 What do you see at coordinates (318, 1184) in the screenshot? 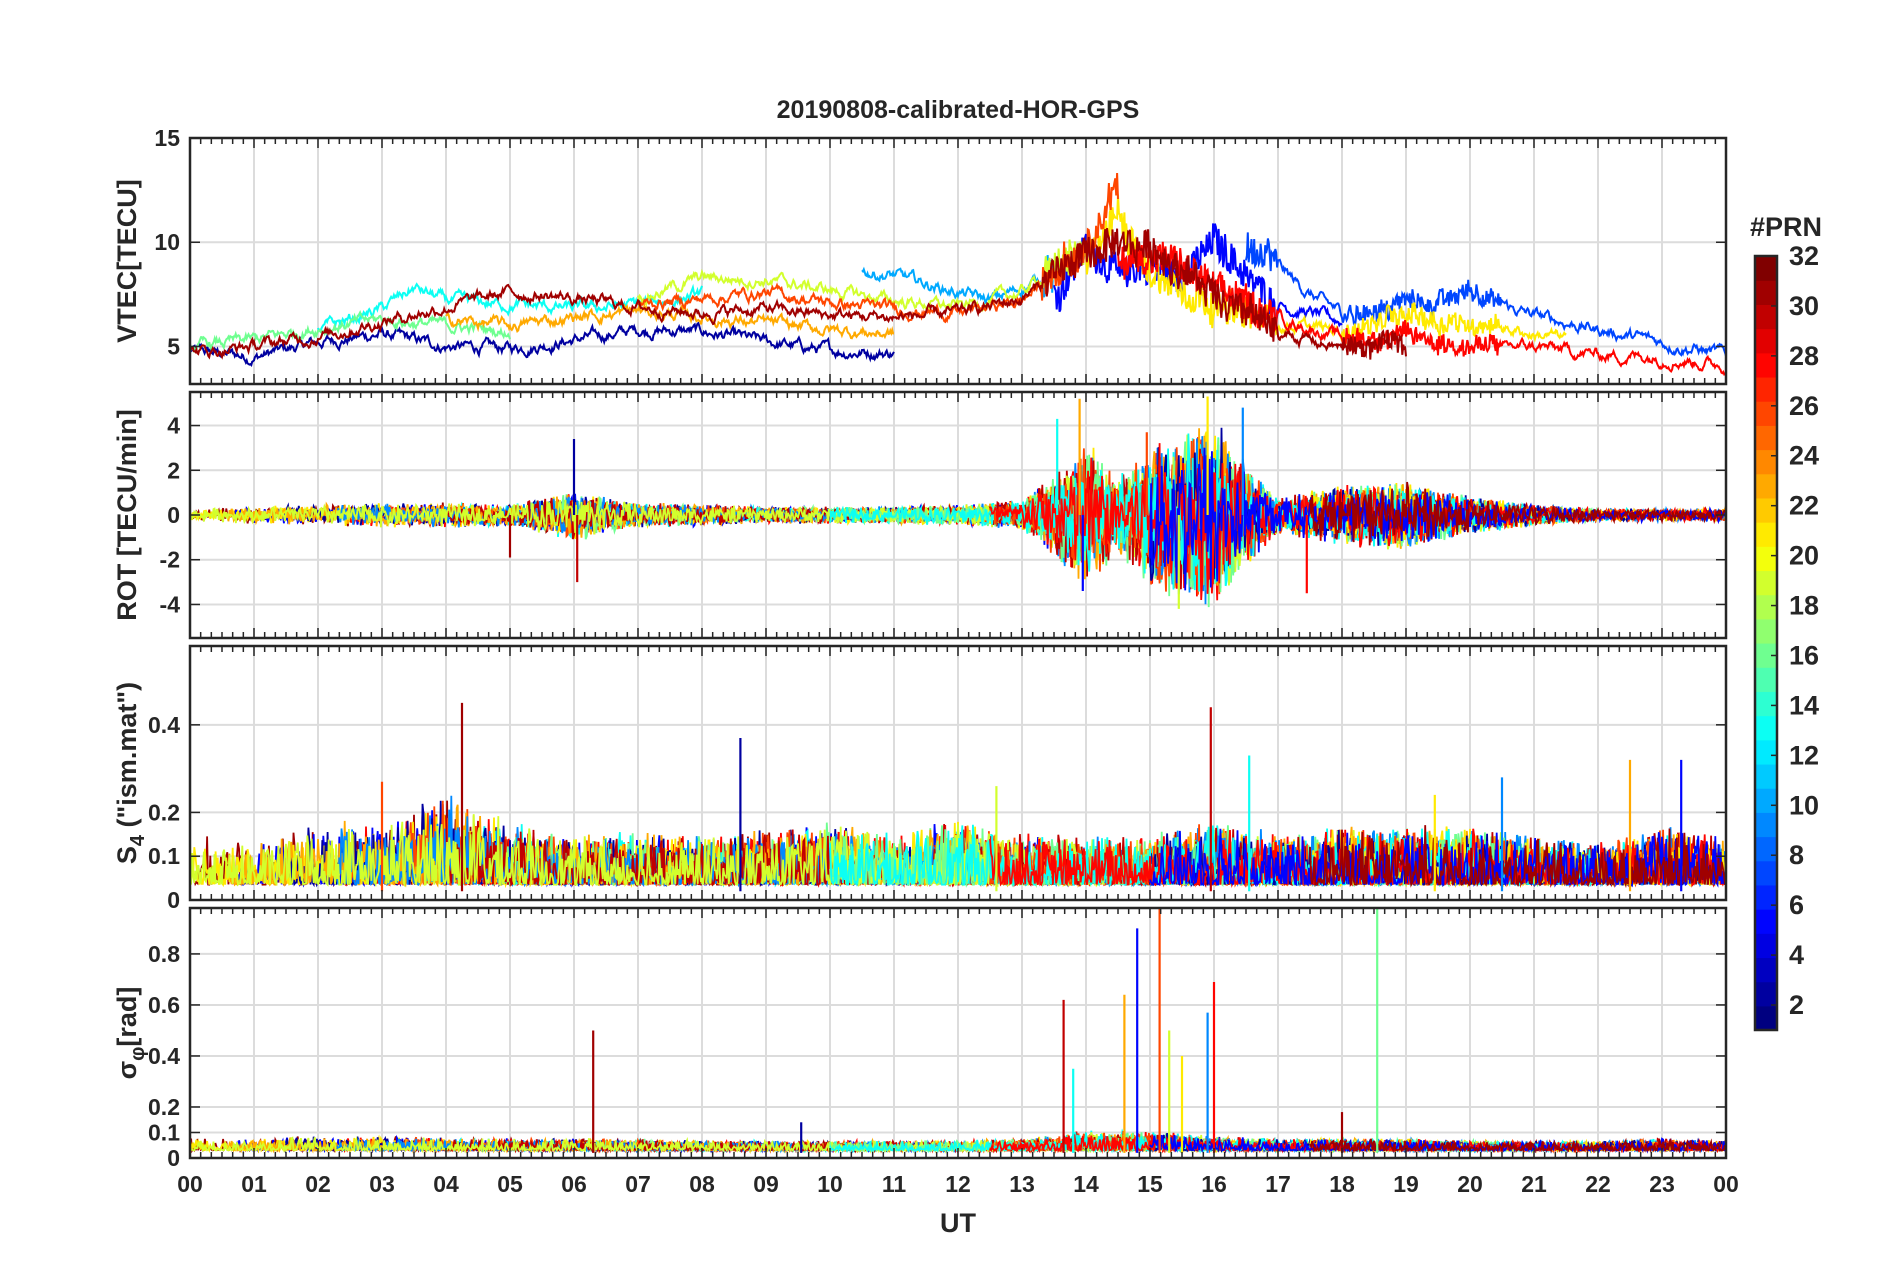
I see `x-tick-label: 02` at bounding box center [318, 1184].